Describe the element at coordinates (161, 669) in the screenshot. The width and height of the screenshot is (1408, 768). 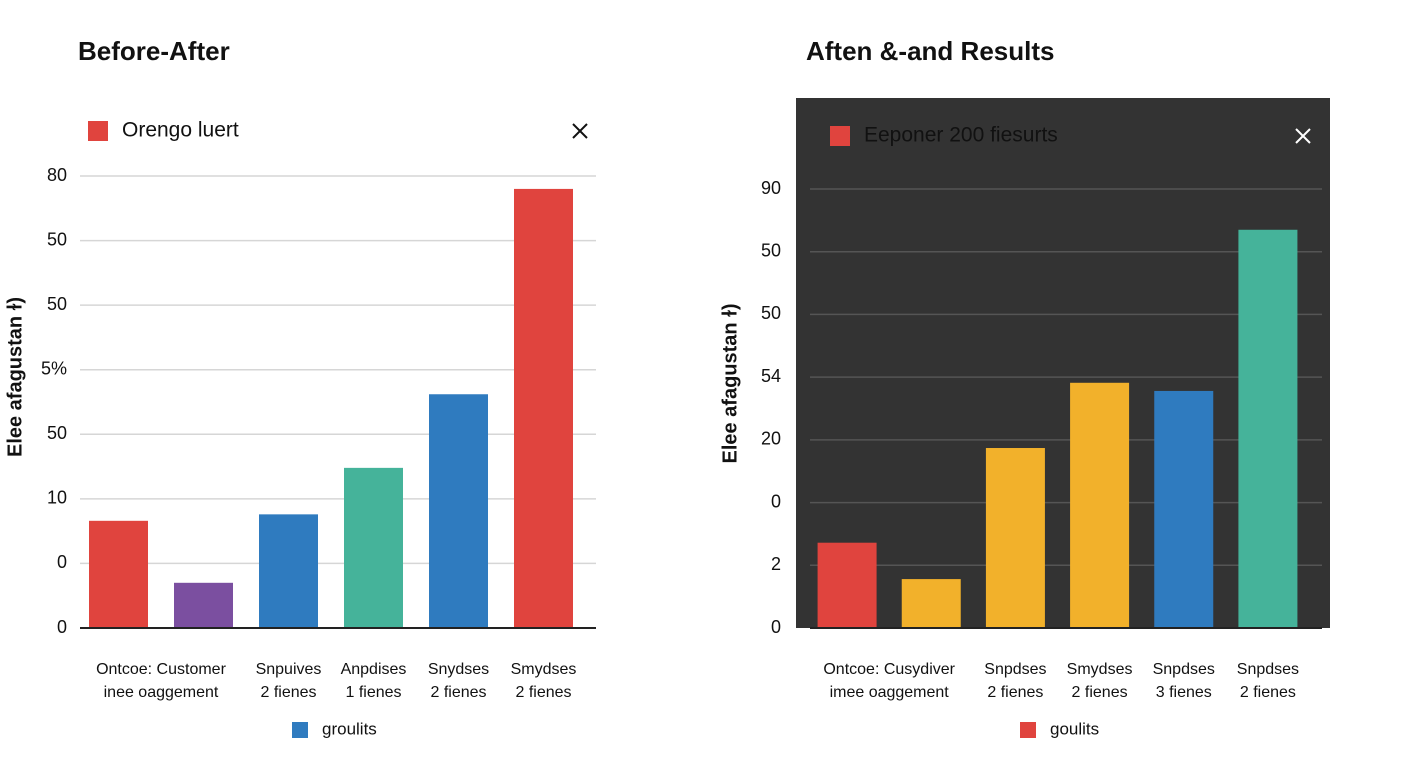
I see `x-tick-label: Ontcoe: Customer` at that location.